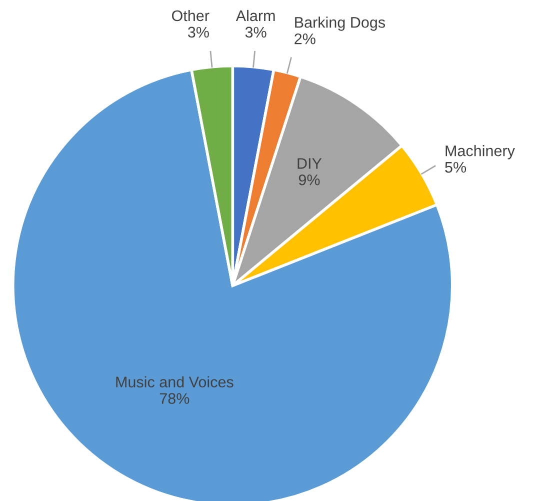  What do you see at coordinates (309, 180) in the screenshot?
I see `data-label: 9%` at bounding box center [309, 180].